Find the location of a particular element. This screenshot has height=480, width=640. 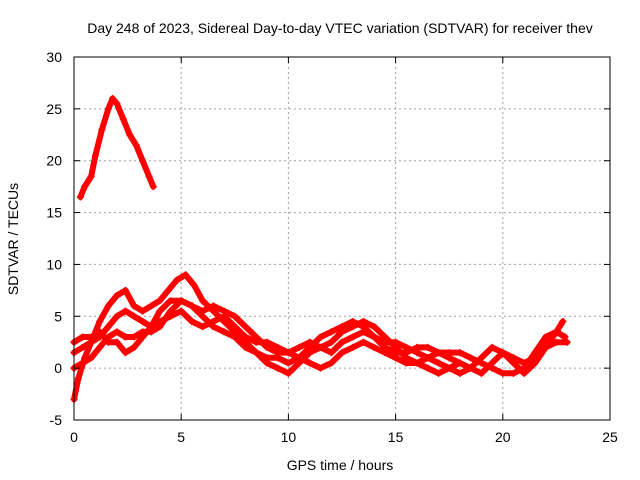

x-tick-label: 5 is located at coordinates (181, 437).